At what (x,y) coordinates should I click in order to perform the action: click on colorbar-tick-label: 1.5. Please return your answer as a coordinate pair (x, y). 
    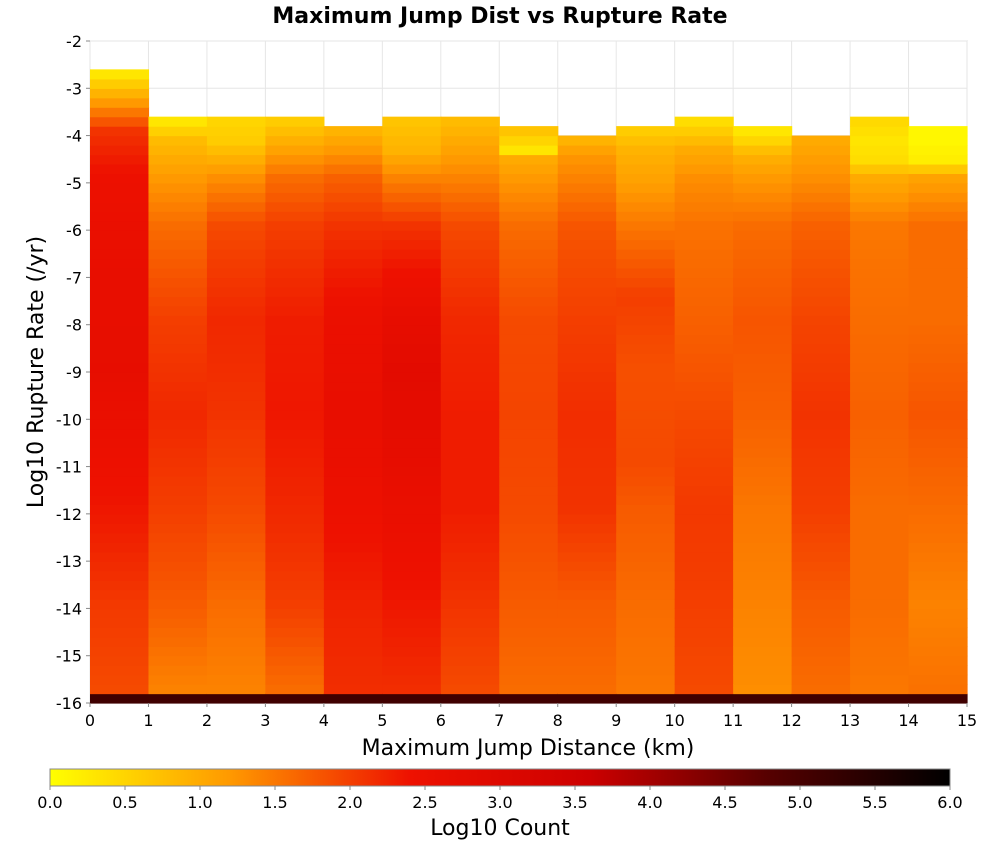
    Looking at the image, I should click on (274, 802).